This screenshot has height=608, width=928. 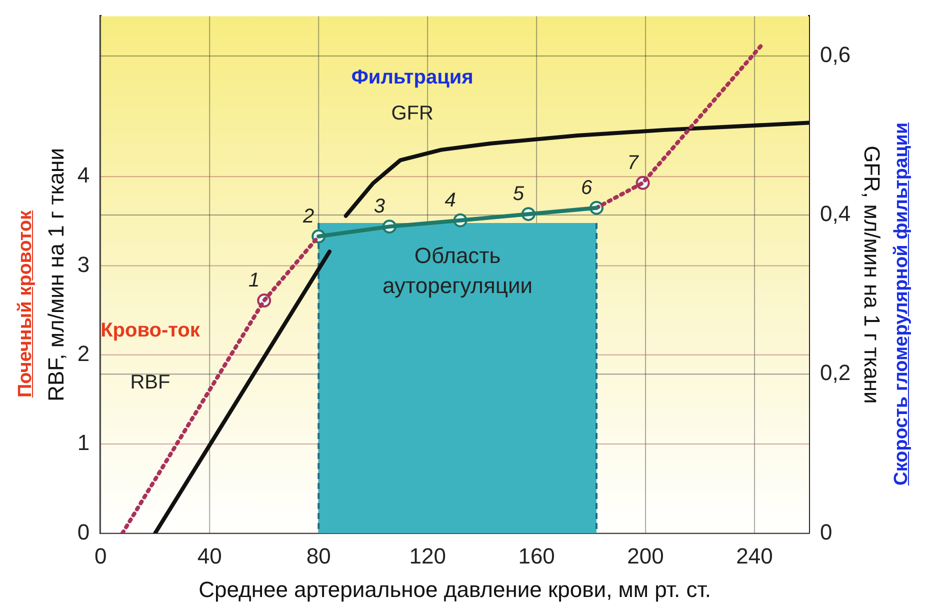 What do you see at coordinates (150, 382) in the screenshot?
I see `annotation: RBF` at bounding box center [150, 382].